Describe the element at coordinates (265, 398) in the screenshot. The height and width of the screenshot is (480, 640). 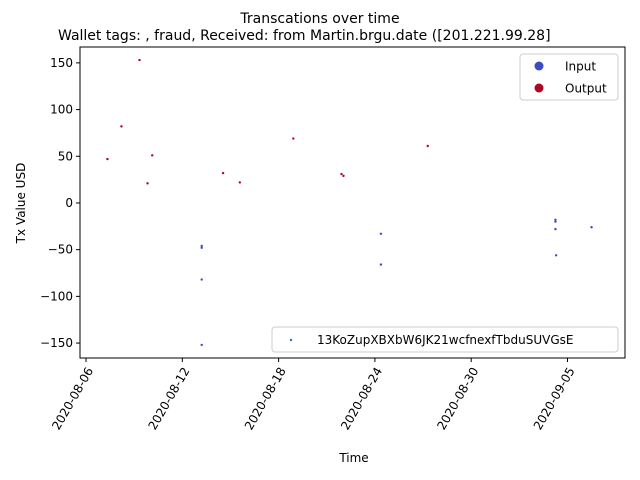
I see `x-tick-label: 2020-08-18` at that location.